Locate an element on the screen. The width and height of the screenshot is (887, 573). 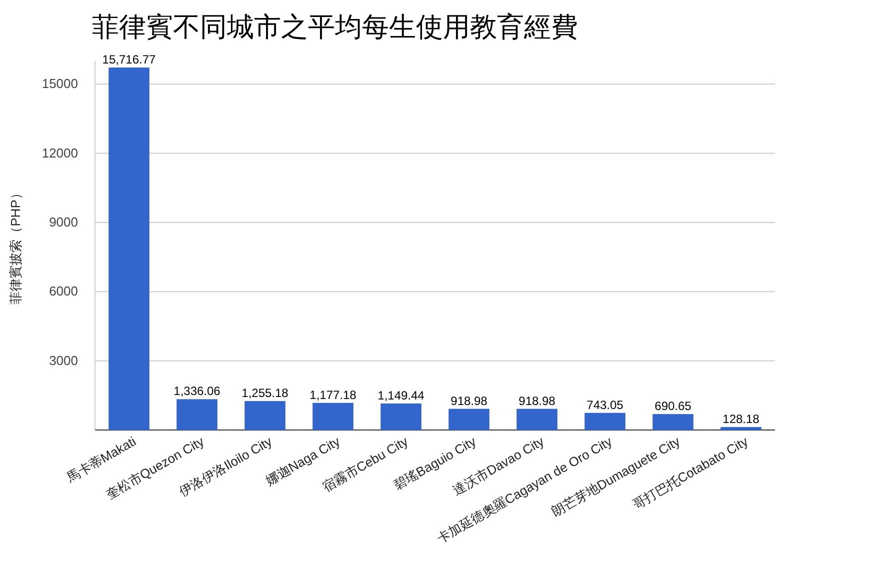
data-label: 690.65 is located at coordinates (673, 406).